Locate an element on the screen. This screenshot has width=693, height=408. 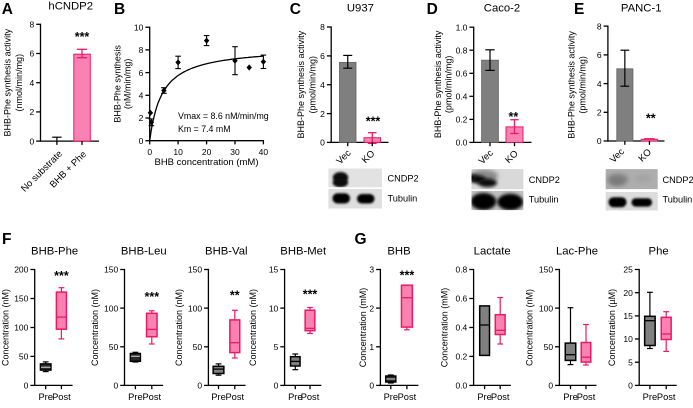
svg-text: BHB-Met is located at coordinates (303, 252).